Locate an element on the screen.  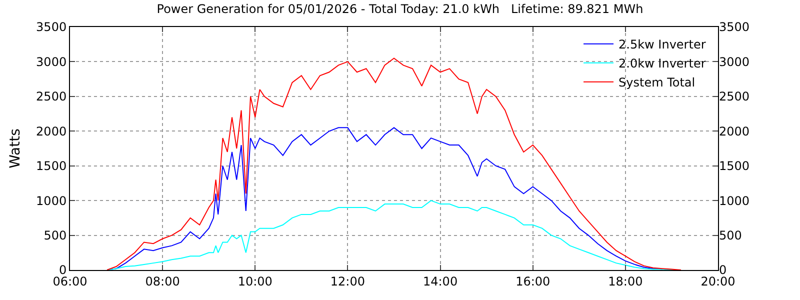
y-tick-label: 3500 is located at coordinates (51, 27).